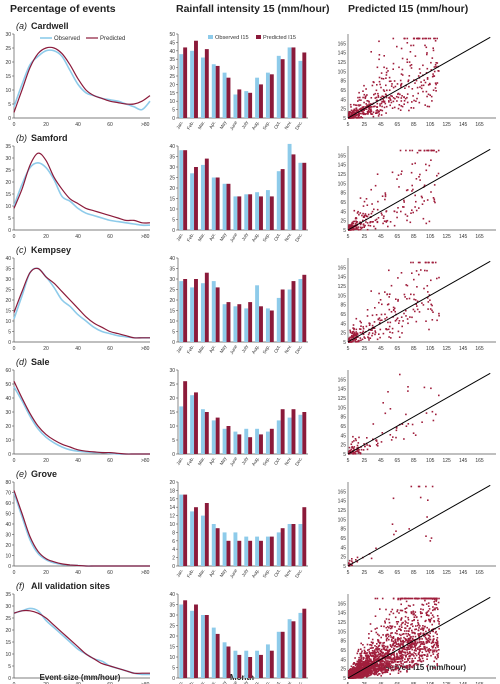  Describe the element at coordinates (414, 461) in the screenshot. I see `scatter-x-tick-label: 85` at that location.